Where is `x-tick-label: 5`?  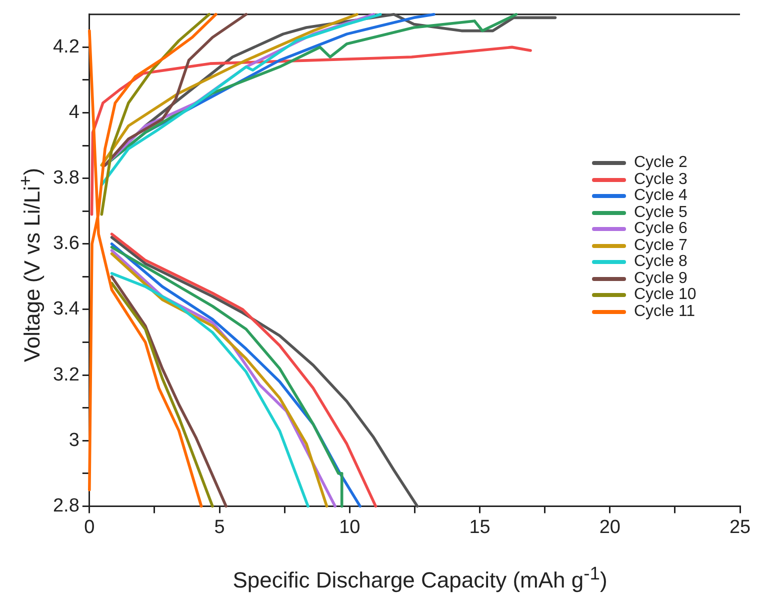 x-tick-label: 5 is located at coordinates (219, 527).